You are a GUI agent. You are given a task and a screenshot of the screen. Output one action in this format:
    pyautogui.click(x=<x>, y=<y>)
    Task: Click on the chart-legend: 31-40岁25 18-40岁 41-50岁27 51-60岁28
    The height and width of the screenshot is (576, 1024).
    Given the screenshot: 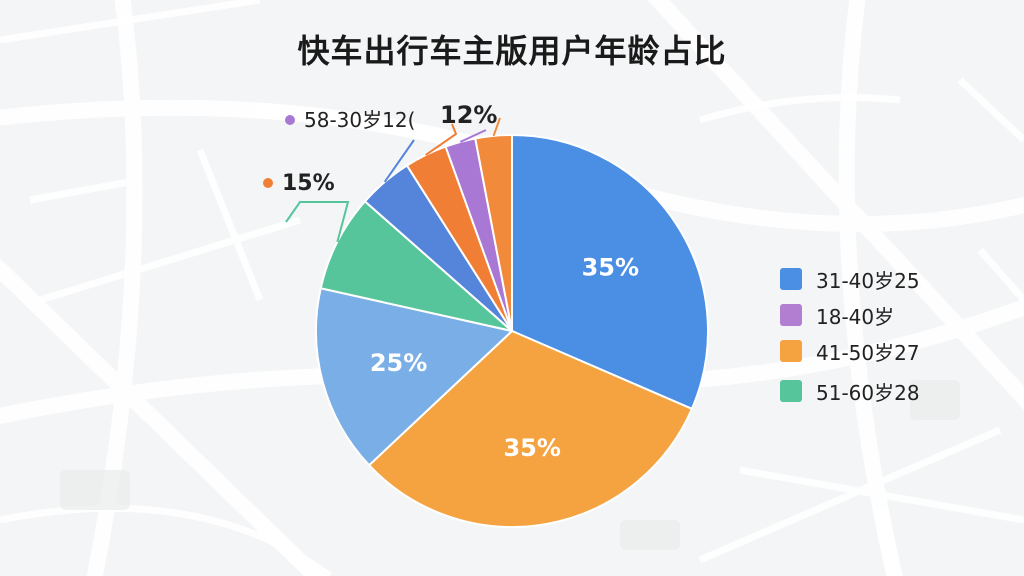 What is the action you would take?
    pyautogui.click(x=850, y=336)
    